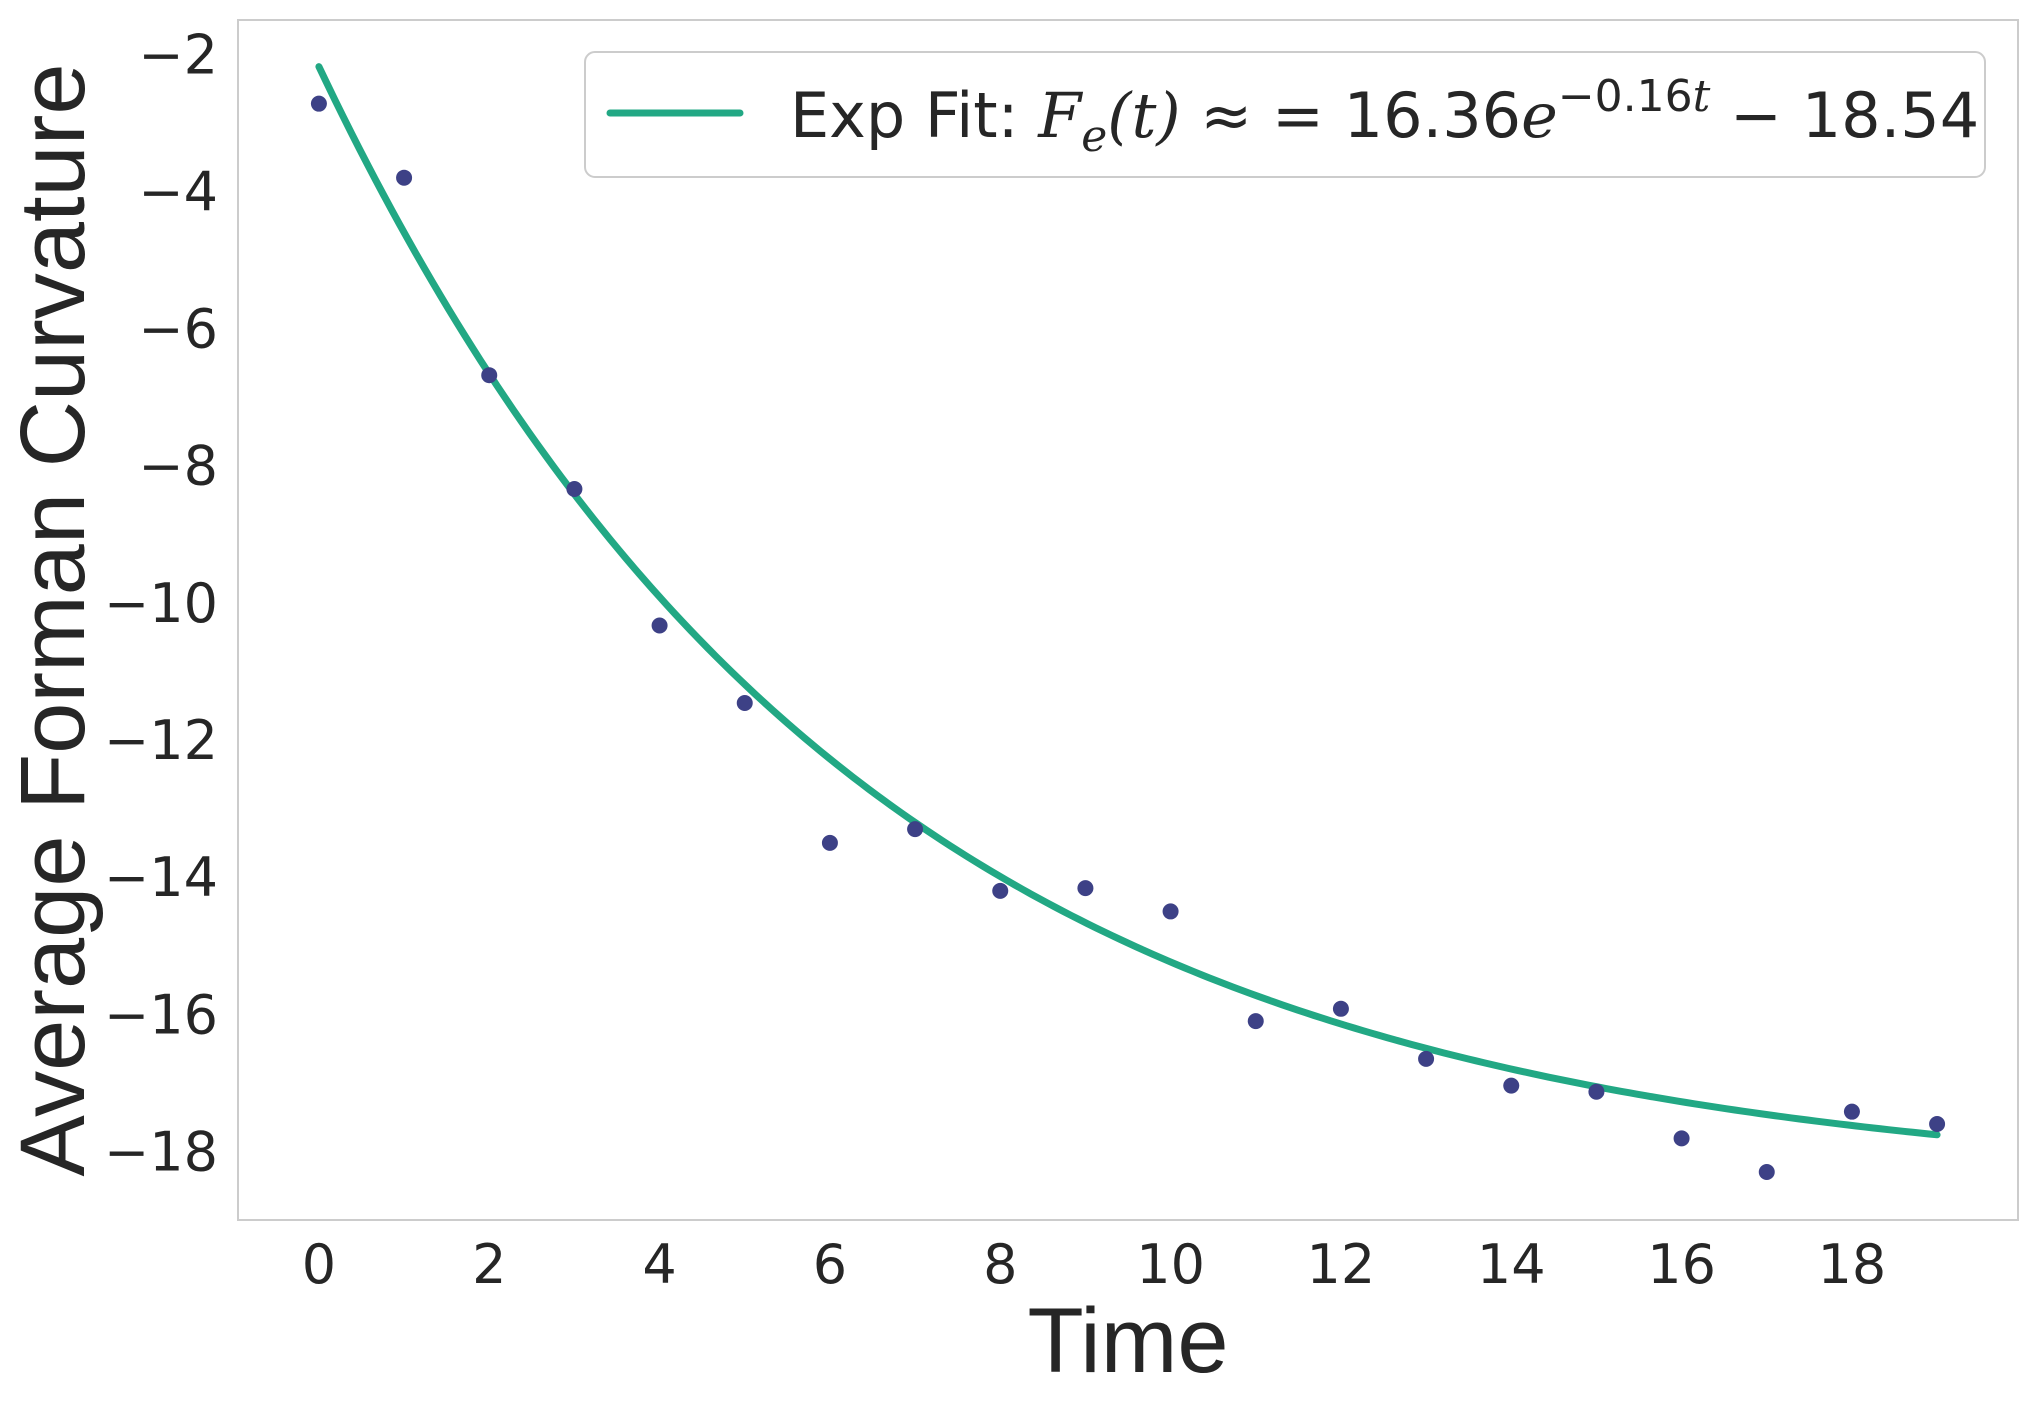 The height and width of the screenshot is (1408, 2038). Describe the element at coordinates (489, 1264) in the screenshot. I see `x-tick-label: 2` at that location.